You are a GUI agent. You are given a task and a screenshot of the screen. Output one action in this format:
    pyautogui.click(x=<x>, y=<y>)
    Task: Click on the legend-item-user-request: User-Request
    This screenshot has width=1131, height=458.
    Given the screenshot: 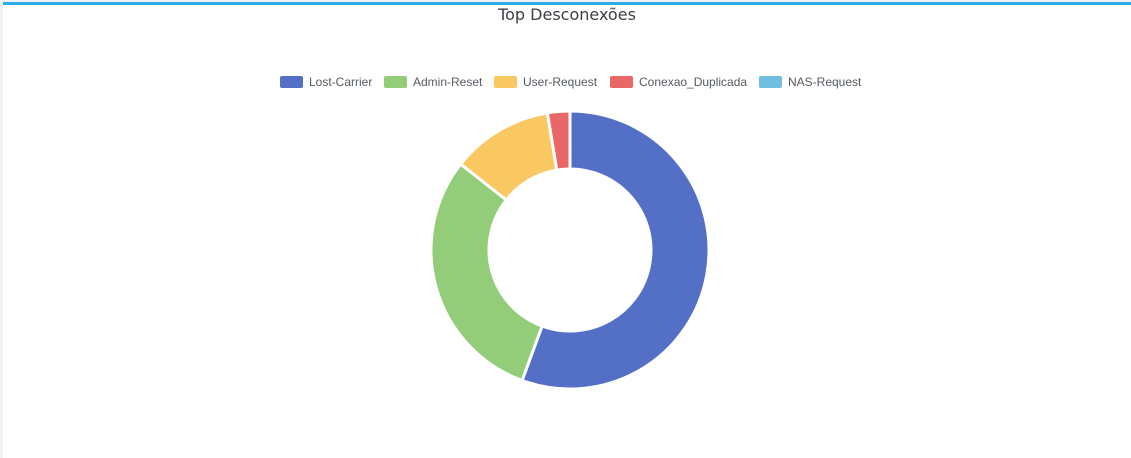 What is the action you would take?
    pyautogui.click(x=546, y=82)
    